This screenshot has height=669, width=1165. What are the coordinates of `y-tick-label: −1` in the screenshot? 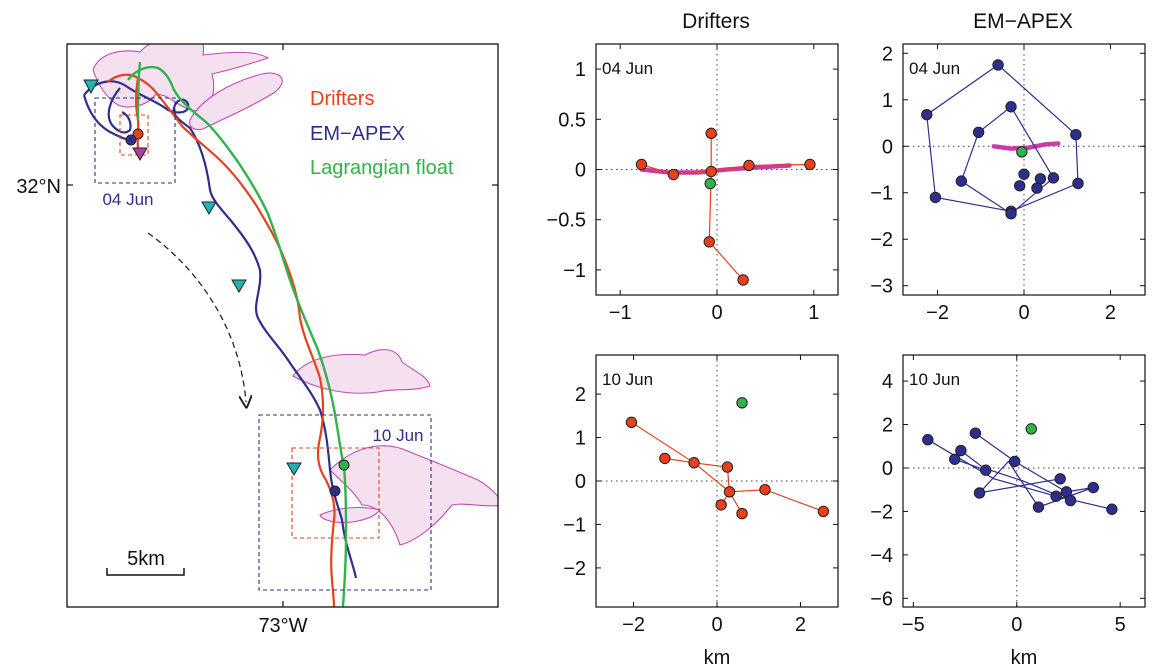 It's located at (574, 525).